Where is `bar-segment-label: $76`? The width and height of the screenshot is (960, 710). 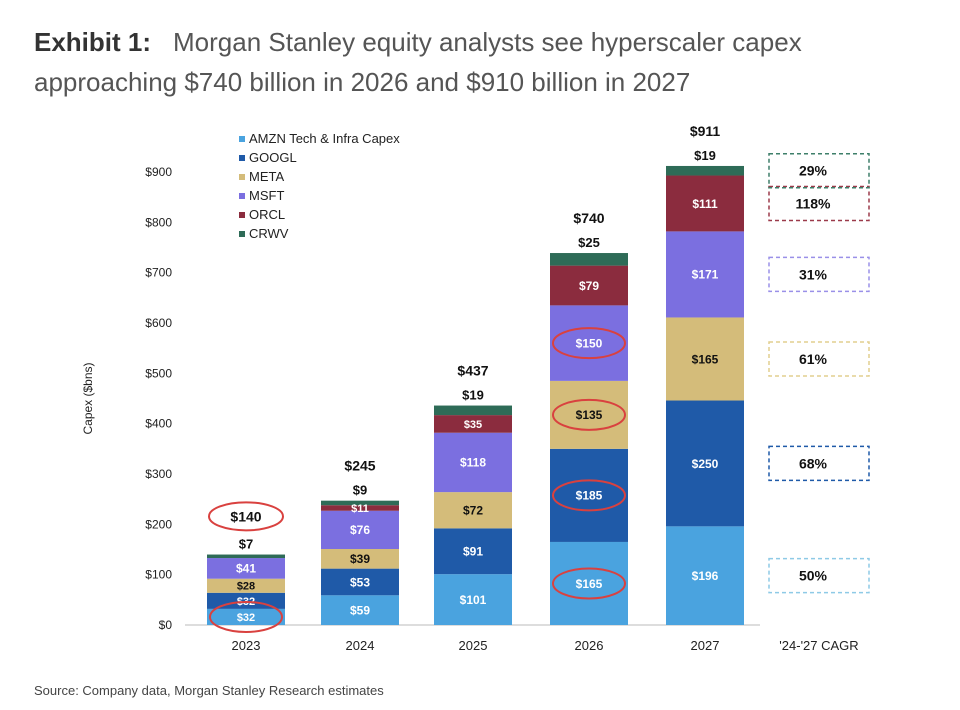 bar-segment-label: $76 is located at coordinates (360, 530).